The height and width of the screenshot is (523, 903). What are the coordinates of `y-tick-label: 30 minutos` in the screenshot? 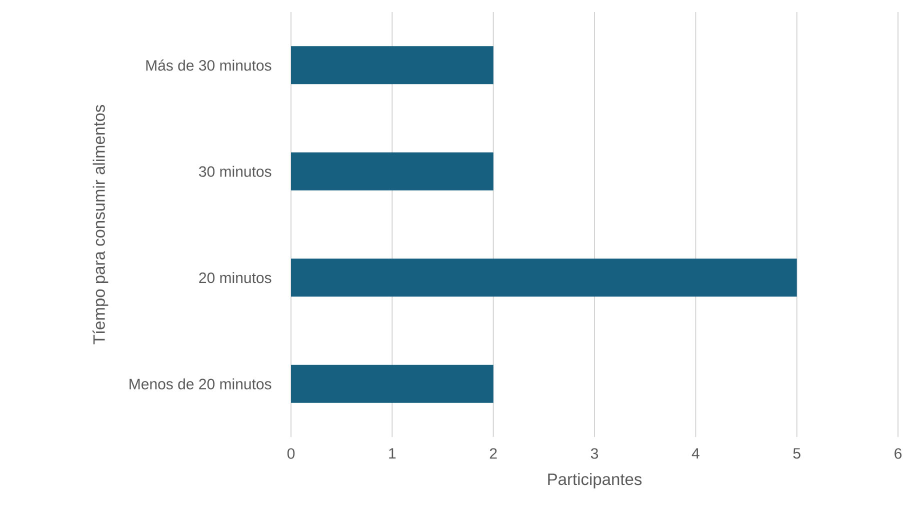 It's located at (235, 171).